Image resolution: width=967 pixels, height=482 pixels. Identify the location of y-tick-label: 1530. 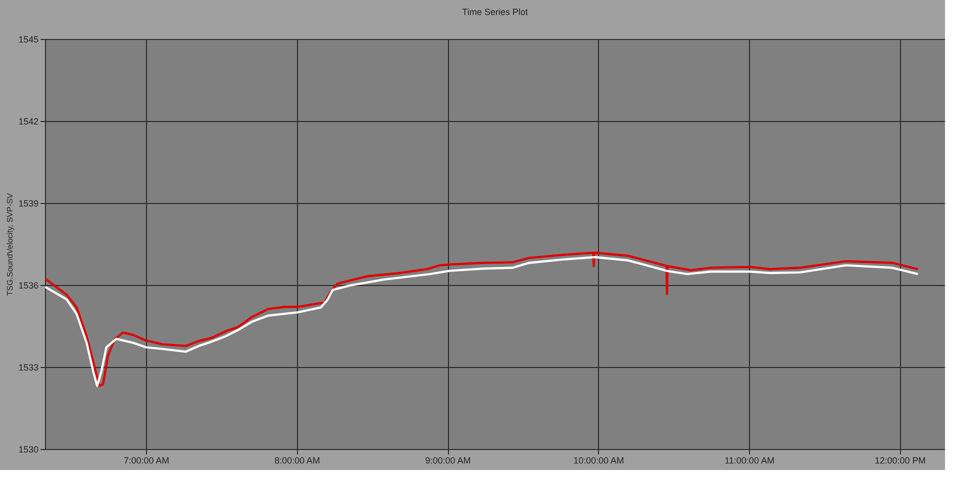
(28, 449).